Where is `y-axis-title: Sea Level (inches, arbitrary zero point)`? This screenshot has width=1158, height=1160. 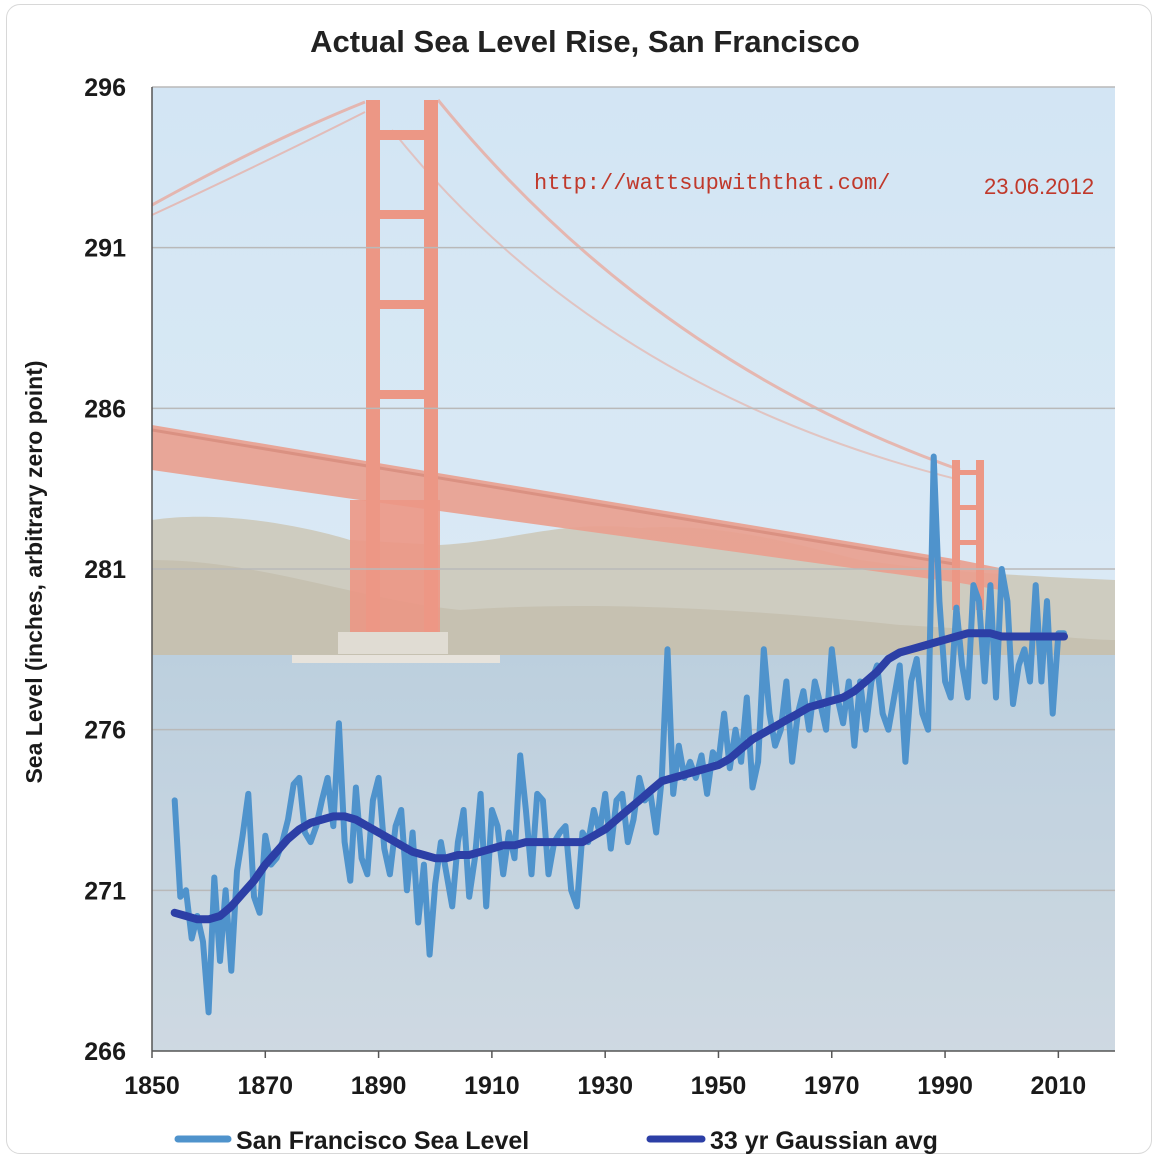 y-axis-title: Sea Level (inches, arbitrary zero point) is located at coordinates (34, 571).